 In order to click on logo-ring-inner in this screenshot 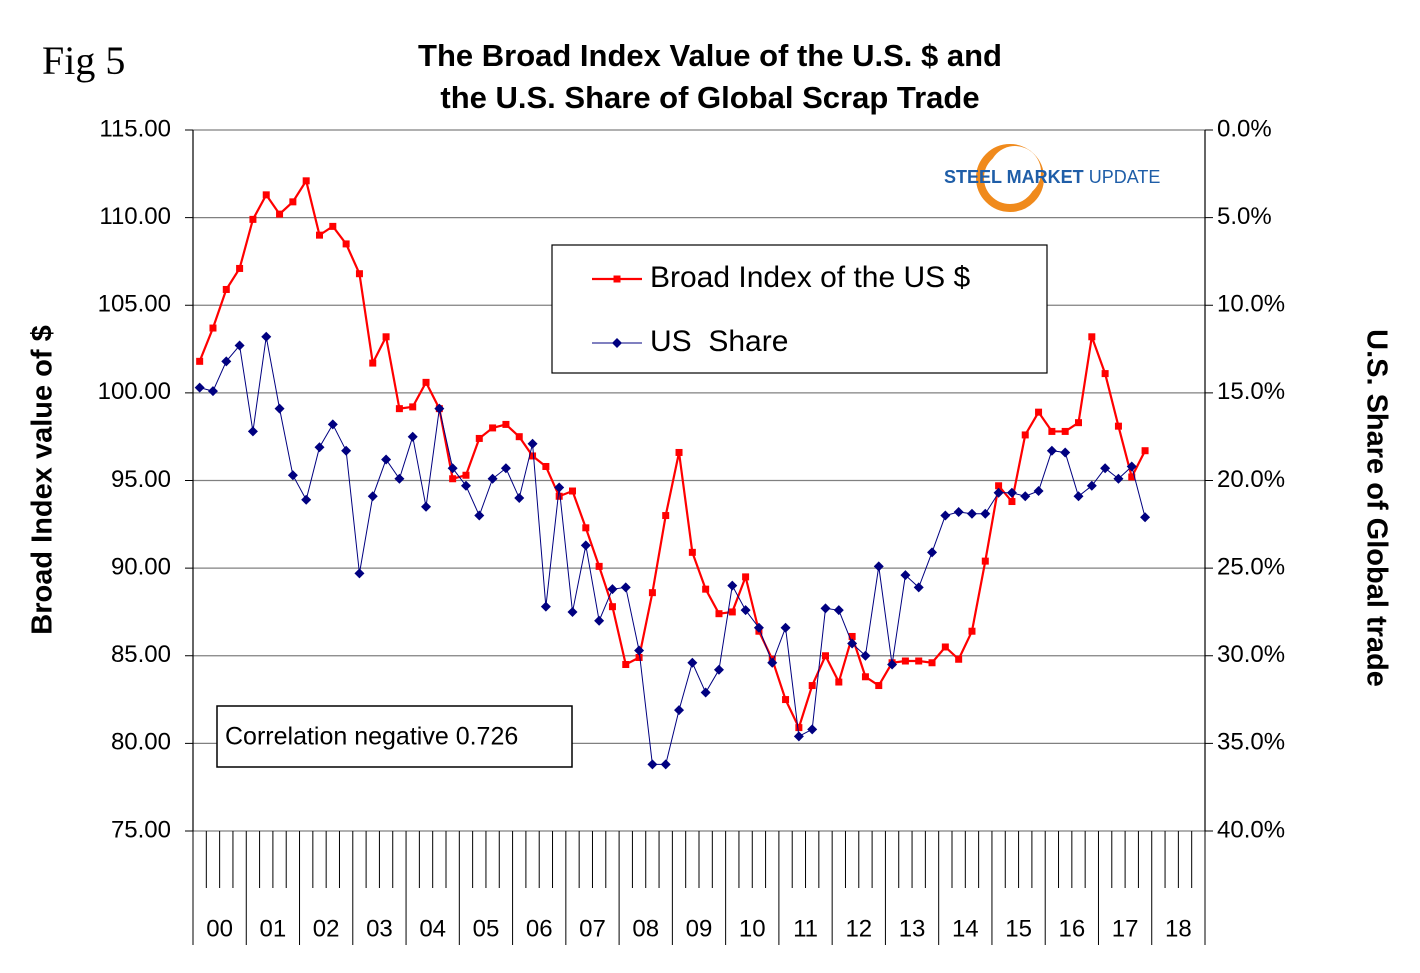, I will do `click(1015, 172)`.